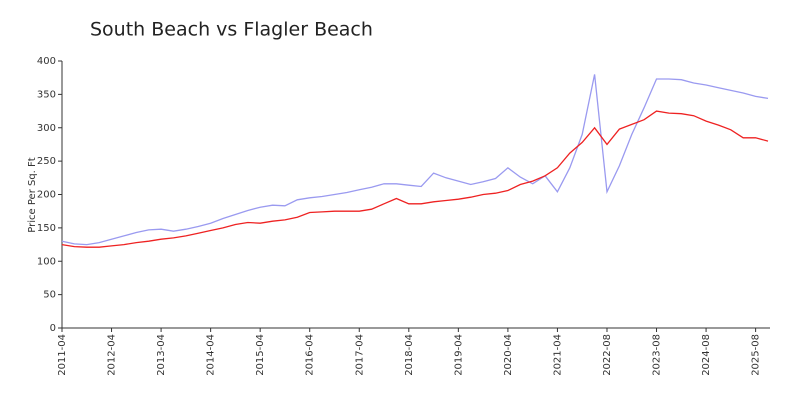  I want to click on x-tick-label: 2014-04, so click(211, 355).